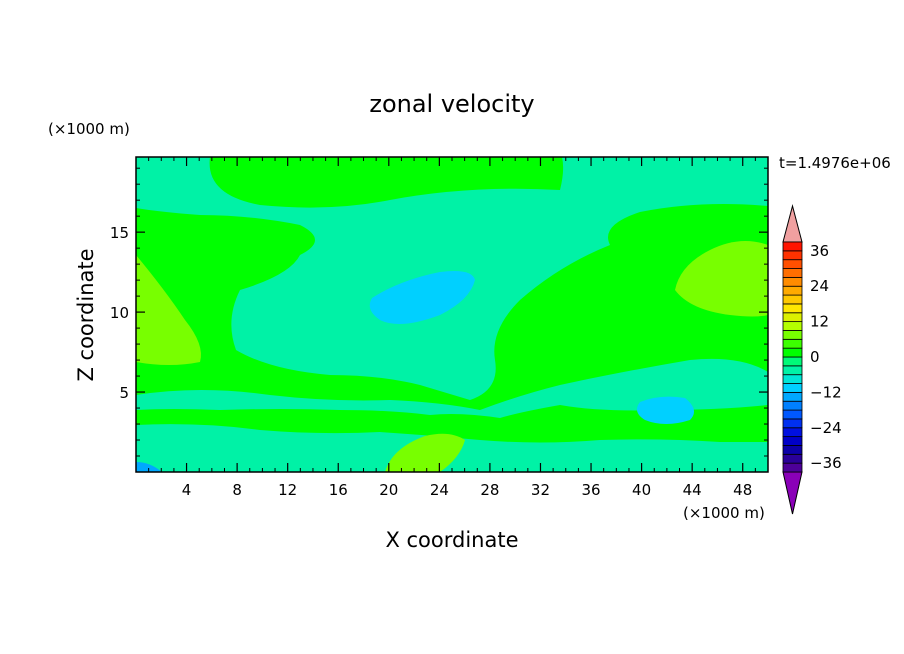 The width and height of the screenshot is (904, 654). Describe the element at coordinates (287, 490) in the screenshot. I see `x-tick-label: 12` at that location.